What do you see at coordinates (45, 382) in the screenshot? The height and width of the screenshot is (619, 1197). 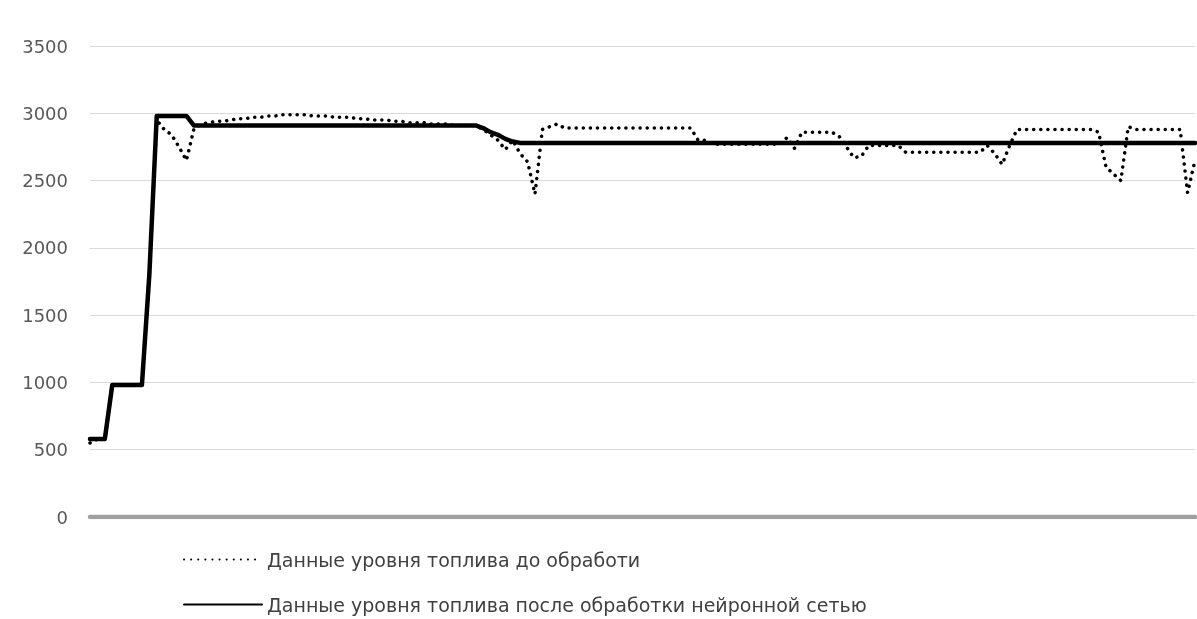 I see `y-tick-label: 1000` at bounding box center [45, 382].